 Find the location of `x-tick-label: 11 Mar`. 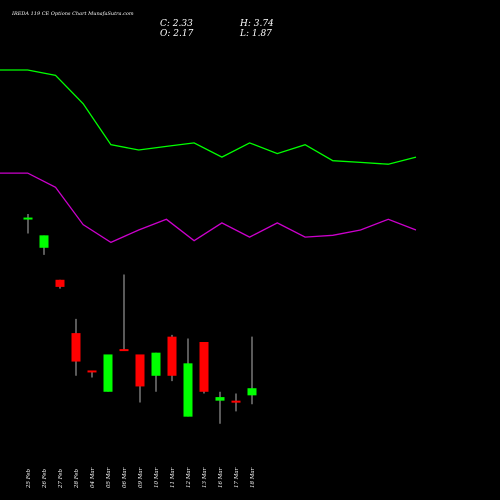

x-tick-label: 11 Mar is located at coordinates (173, 477).